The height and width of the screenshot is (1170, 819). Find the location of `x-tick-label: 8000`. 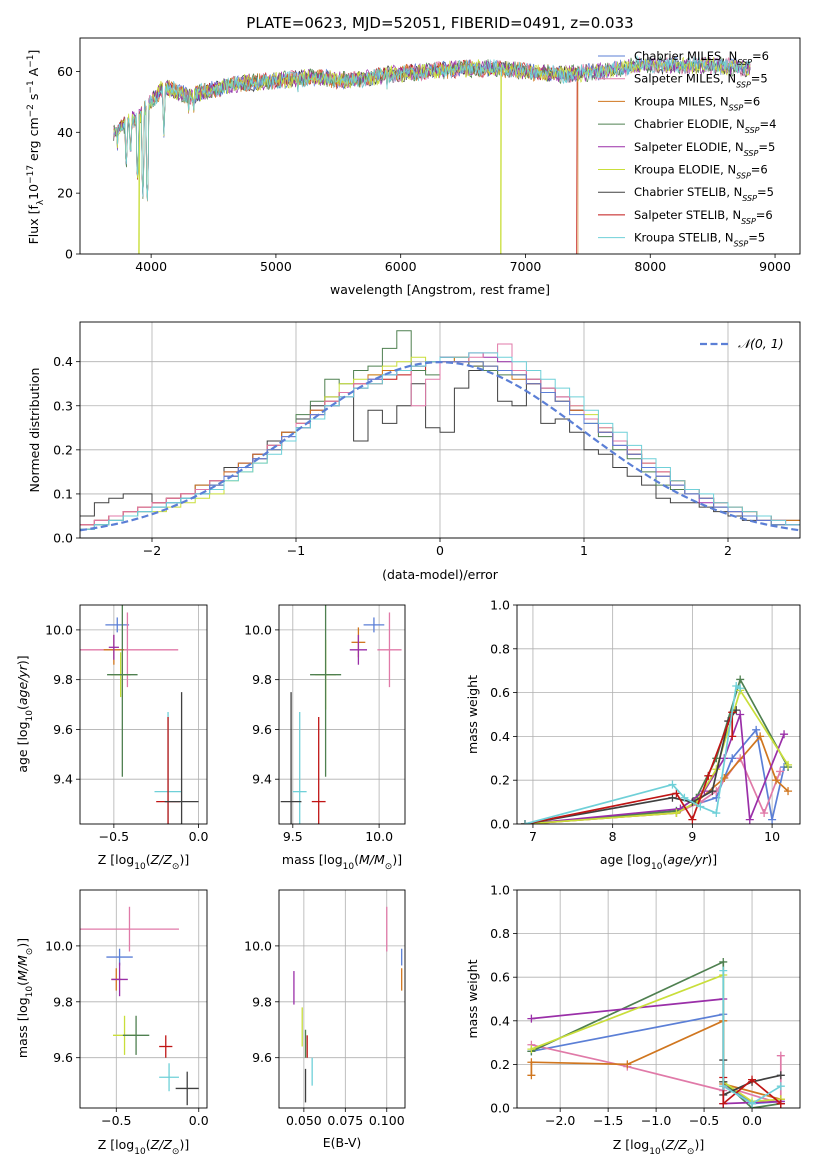

x-tick-label: 8000 is located at coordinates (650, 266).